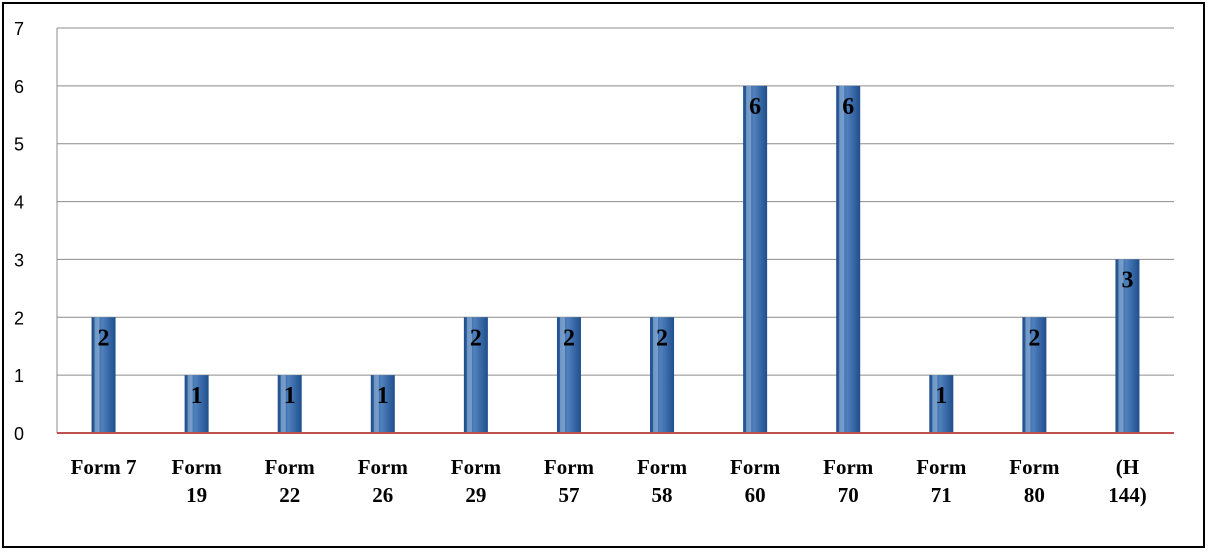  I want to click on y-axis-ticks: 0 1 2 3 4 5 6 7, so click(19, 231).